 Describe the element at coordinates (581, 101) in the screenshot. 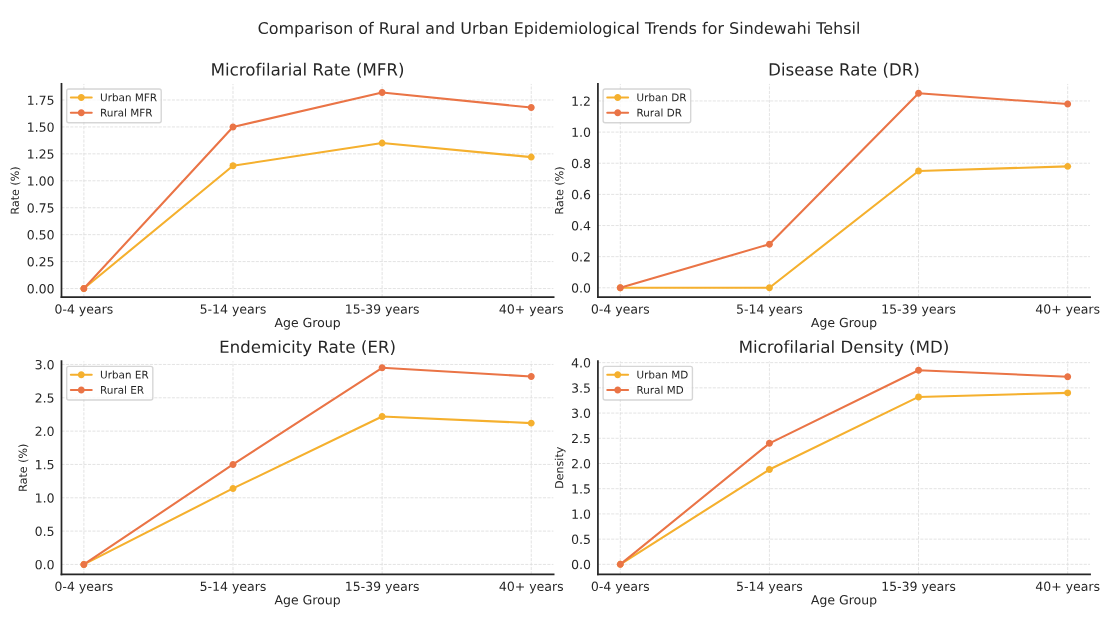

I see `y-tick-label: 1.2` at that location.